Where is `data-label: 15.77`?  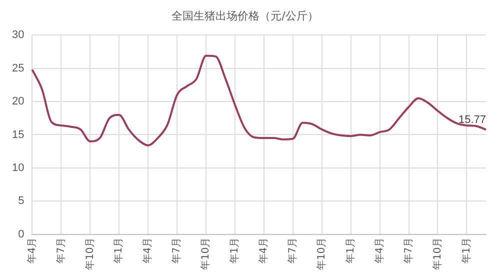
data-label: 15.77 is located at coordinates (472, 120).